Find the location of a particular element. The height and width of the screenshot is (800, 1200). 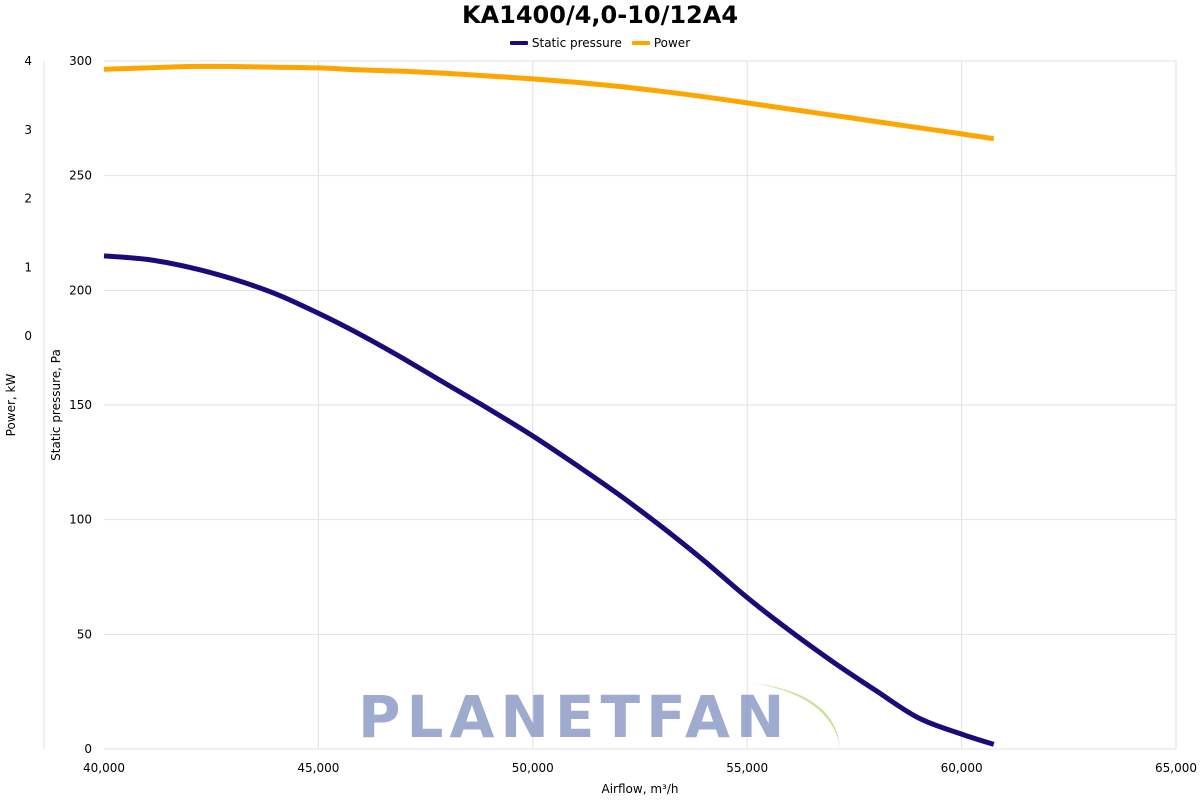

x-tick-label: 60,000 is located at coordinates (962, 768).